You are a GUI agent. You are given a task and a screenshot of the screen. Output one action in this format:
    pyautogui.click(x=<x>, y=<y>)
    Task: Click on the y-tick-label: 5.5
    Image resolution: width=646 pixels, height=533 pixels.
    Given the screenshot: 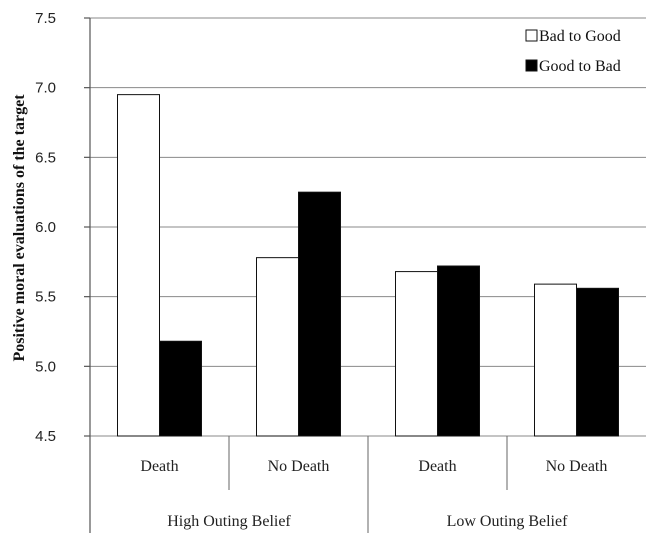 What is the action you would take?
    pyautogui.click(x=45, y=297)
    